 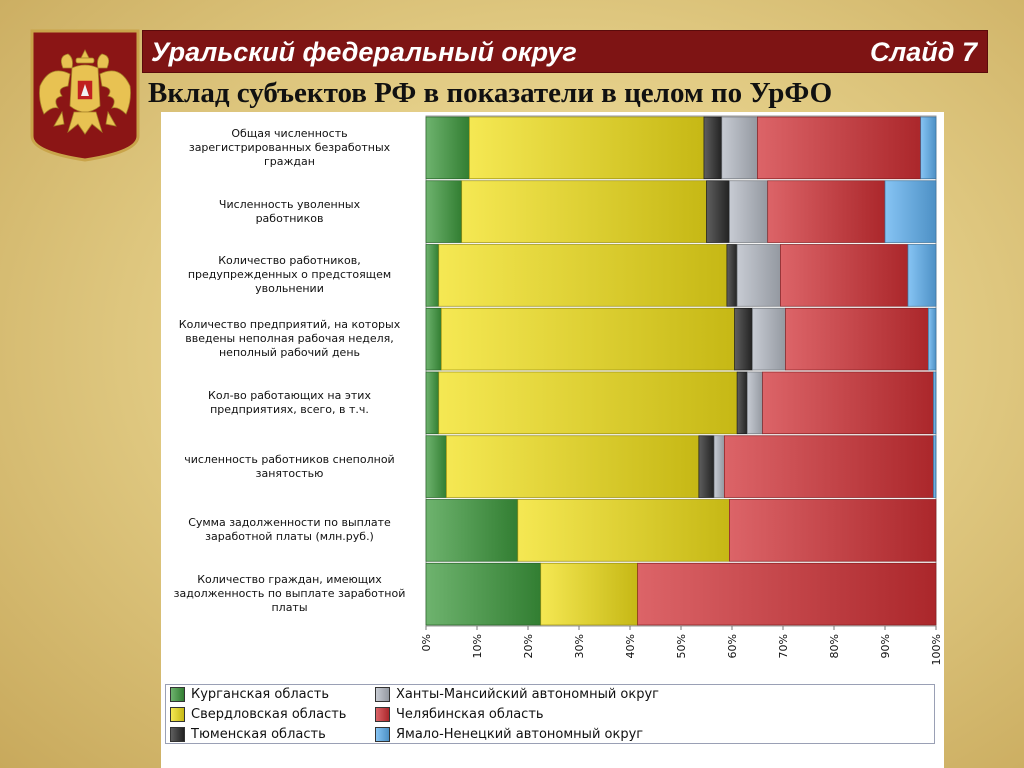 I want to click on x-tick-label: 70%, so click(x=783, y=646).